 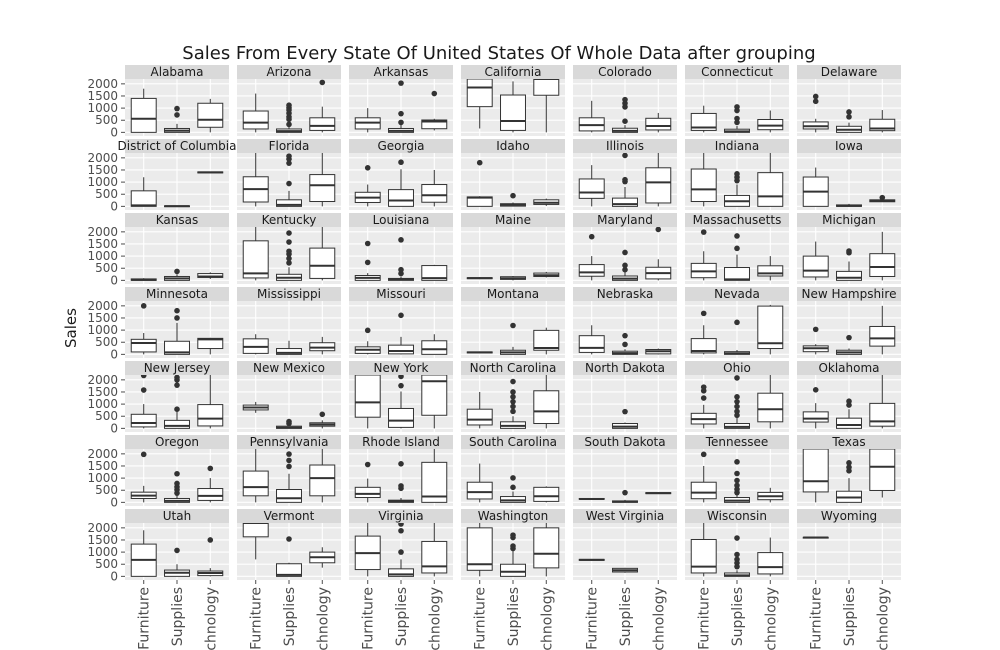 What do you see at coordinates (114, 206) in the screenshot?
I see `y-tick-label: 0` at bounding box center [114, 206].